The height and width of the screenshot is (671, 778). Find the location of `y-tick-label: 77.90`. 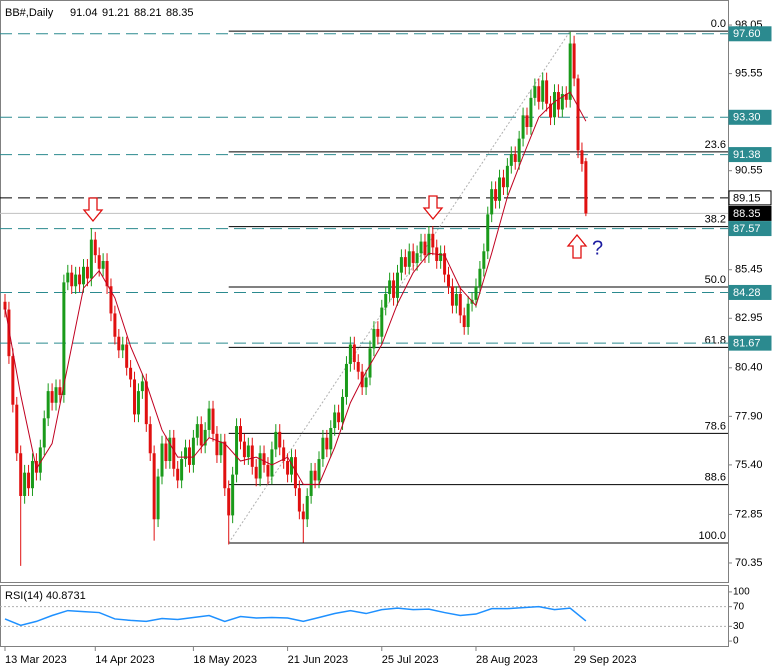

y-tick-label: 77.90 is located at coordinates (749, 416).